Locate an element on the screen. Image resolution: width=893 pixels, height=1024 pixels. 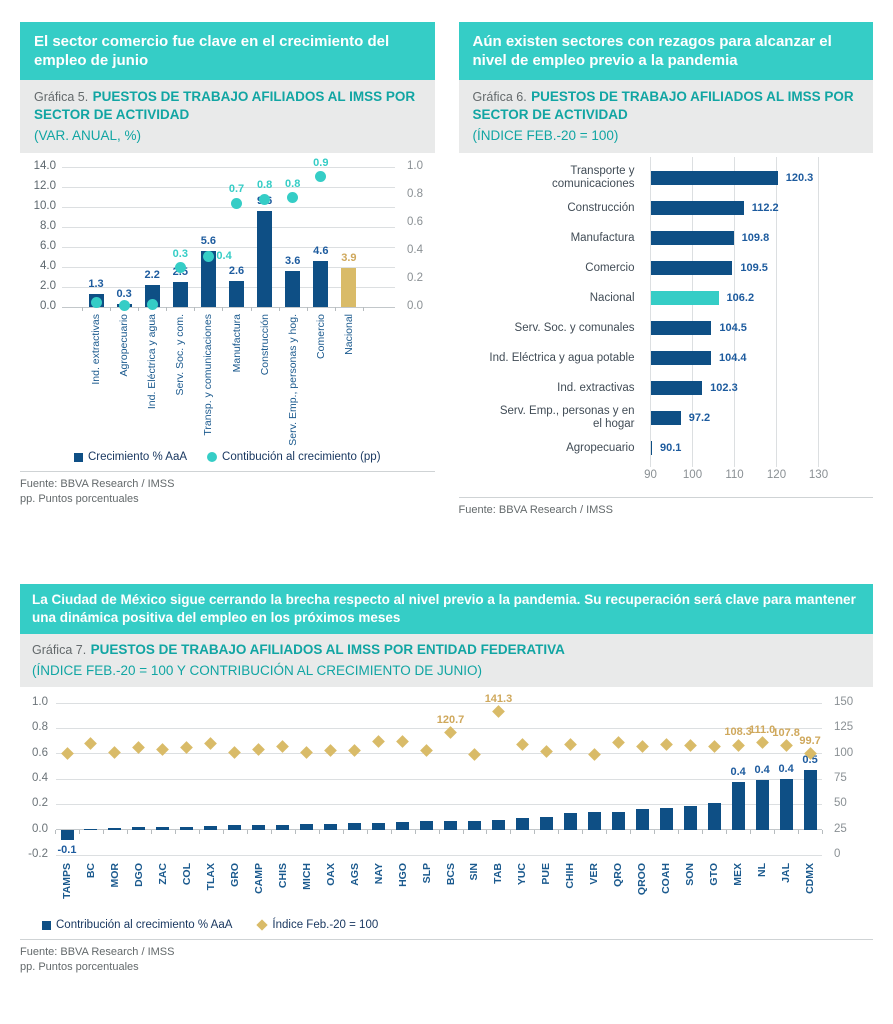
category-label: NL is located at coordinates (762, 870).